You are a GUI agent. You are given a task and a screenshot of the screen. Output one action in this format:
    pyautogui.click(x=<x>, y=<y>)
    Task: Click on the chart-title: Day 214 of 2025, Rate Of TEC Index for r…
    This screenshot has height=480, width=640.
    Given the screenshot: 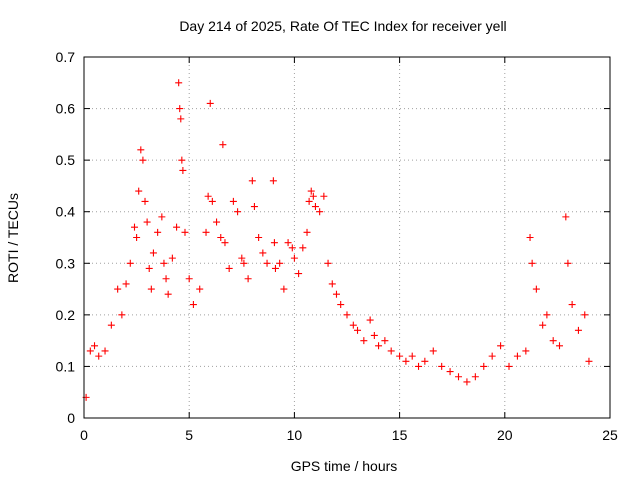 What is the action you would take?
    pyautogui.click(x=342, y=26)
    